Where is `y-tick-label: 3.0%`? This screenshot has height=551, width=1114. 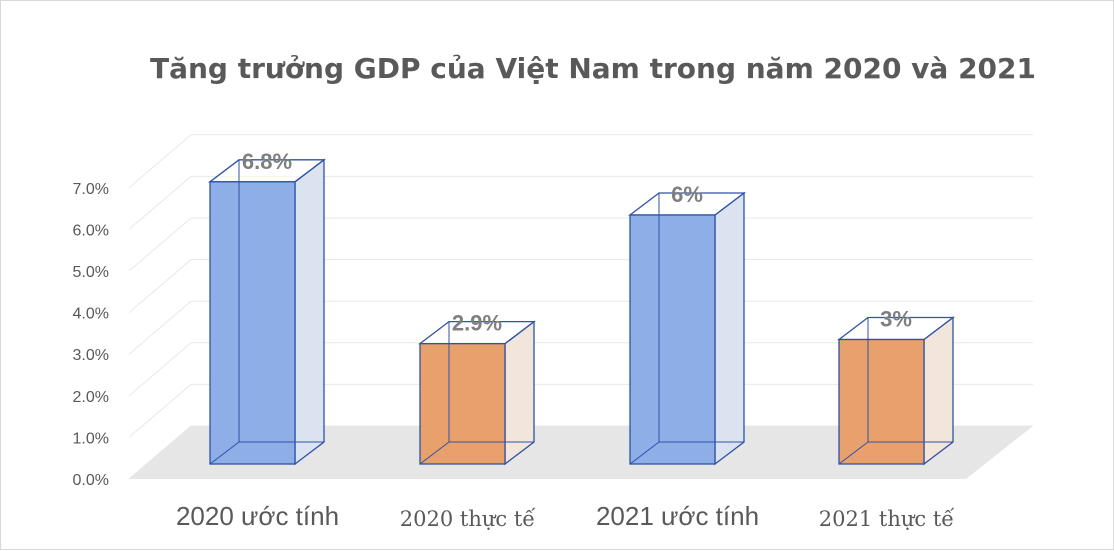 y-tick-label: 3.0% is located at coordinates (91, 355).